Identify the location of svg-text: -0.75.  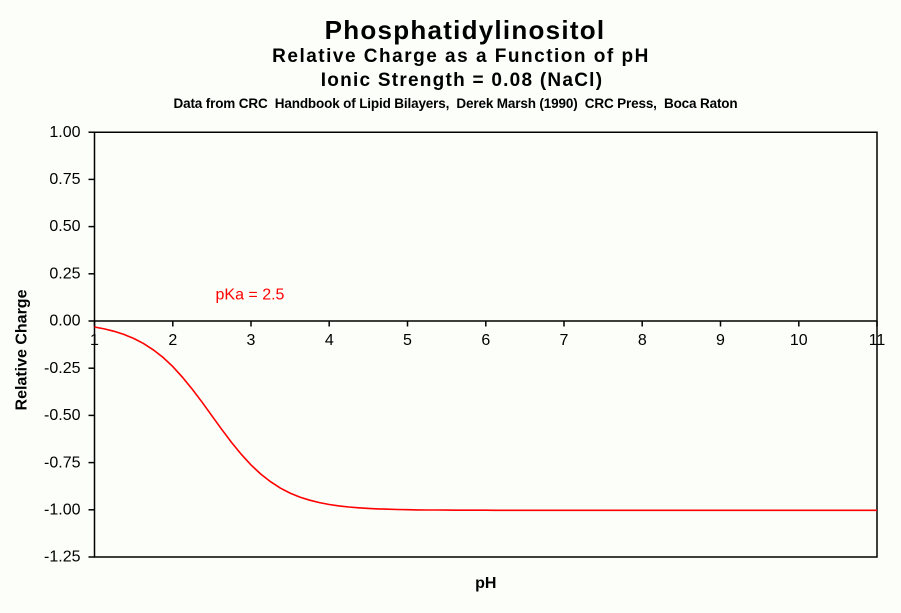
(62, 462).